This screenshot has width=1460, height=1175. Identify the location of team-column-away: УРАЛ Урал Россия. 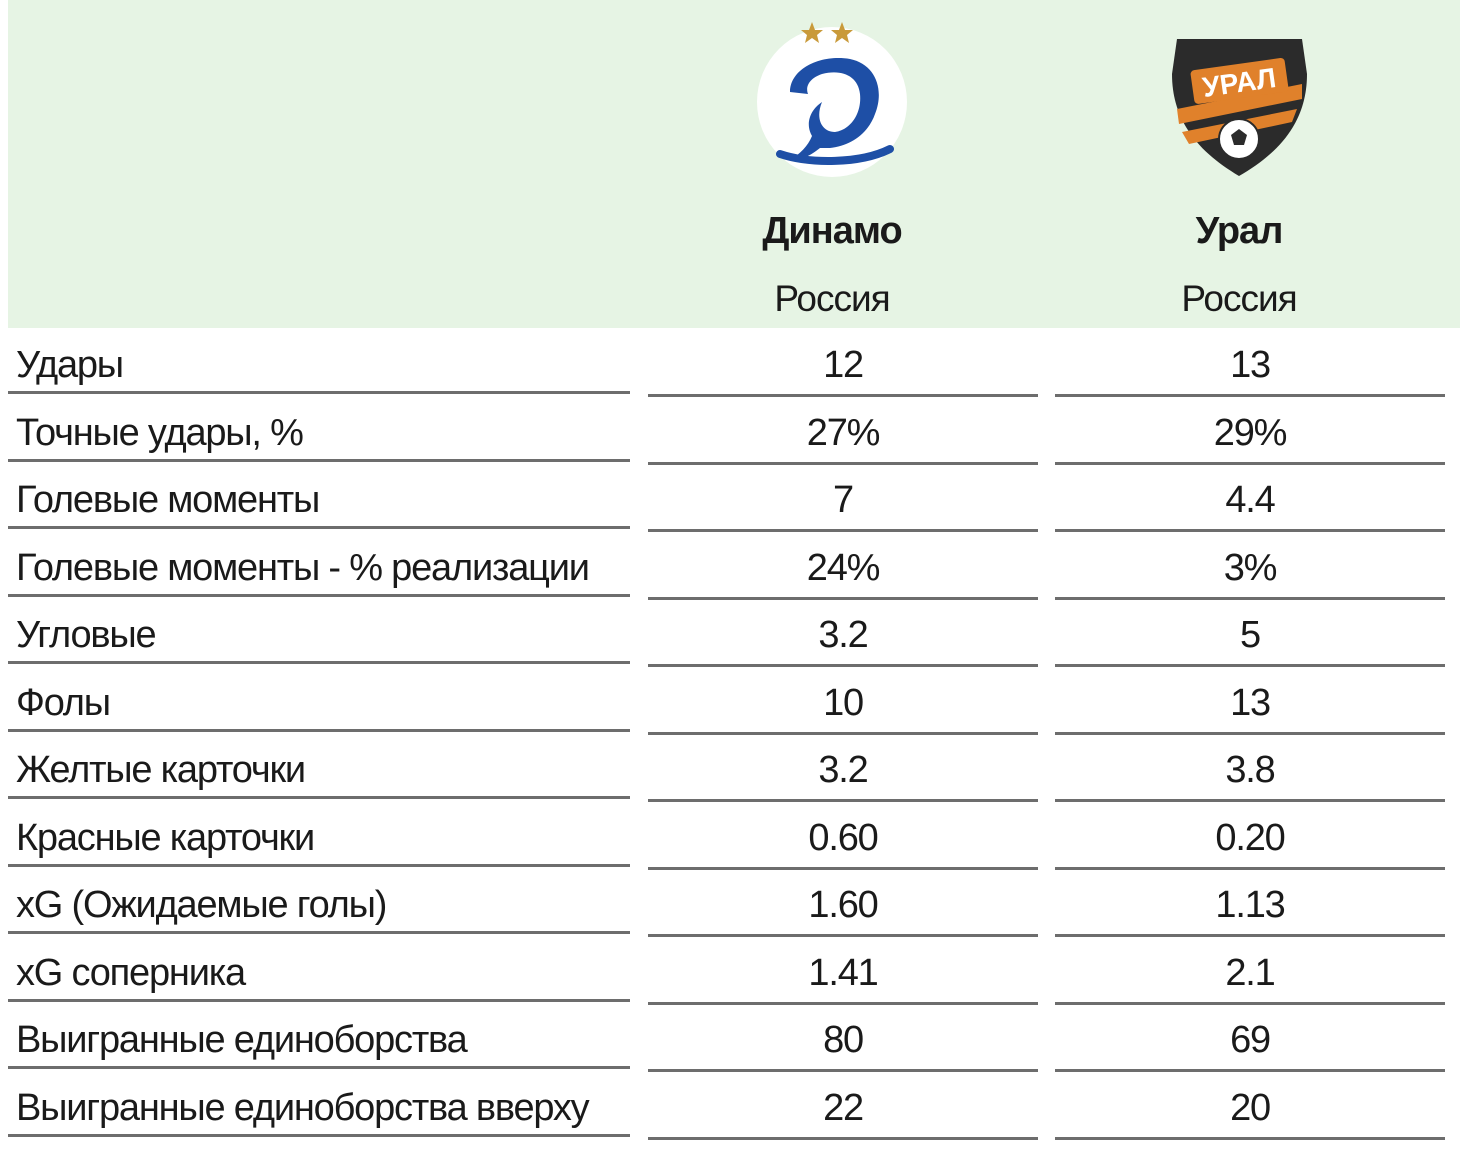
(1239, 159).